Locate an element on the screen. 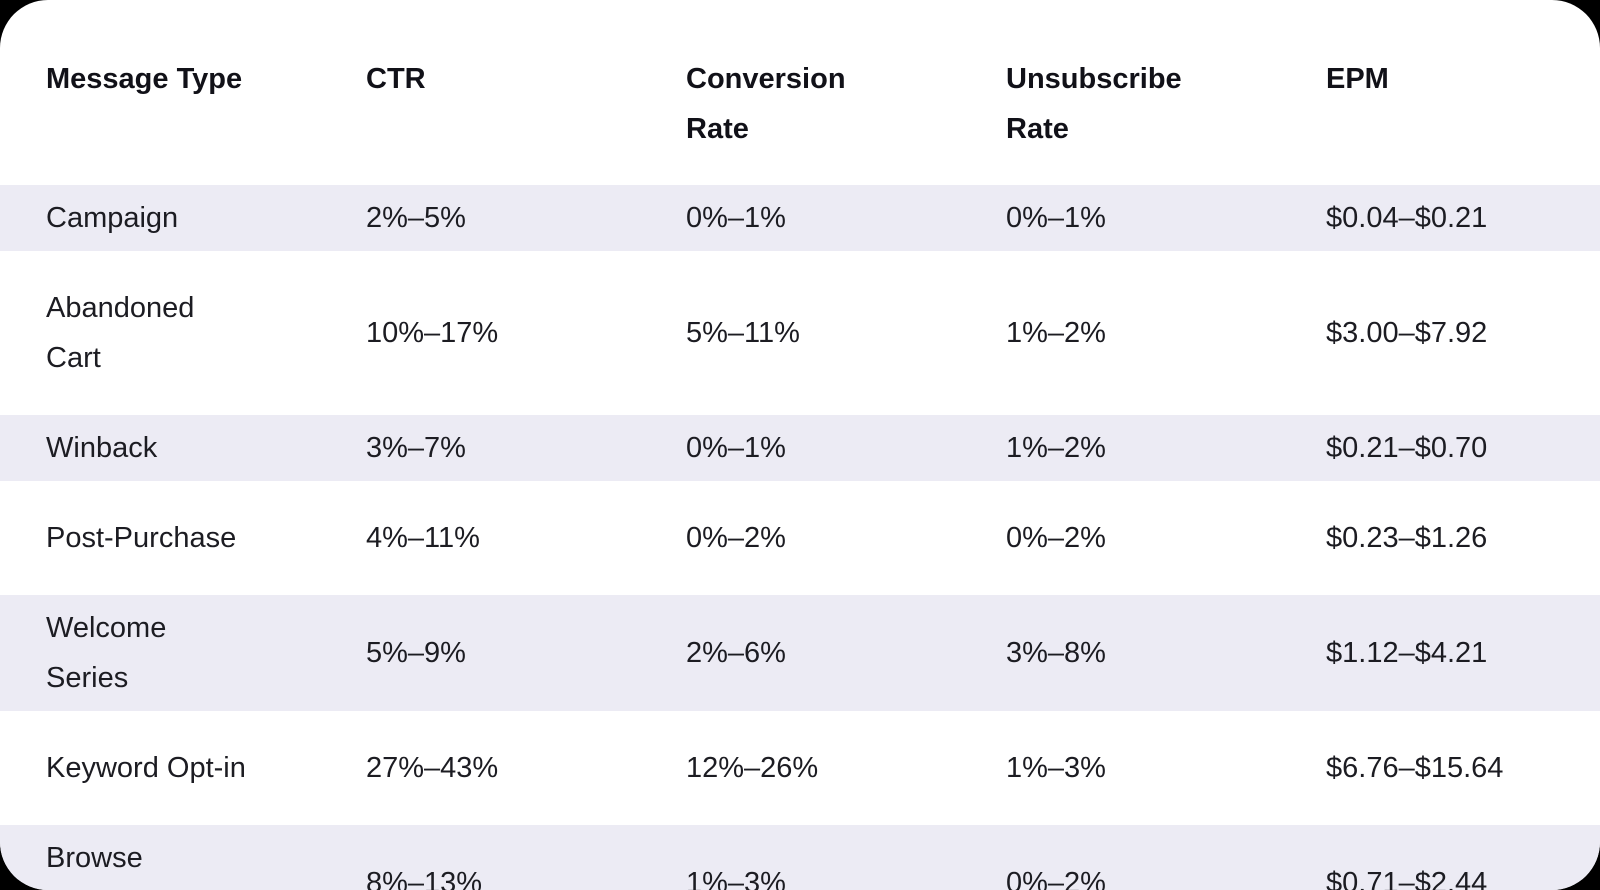 The height and width of the screenshot is (890, 1600). cell-ctr: 3%–7% is located at coordinates (416, 448).